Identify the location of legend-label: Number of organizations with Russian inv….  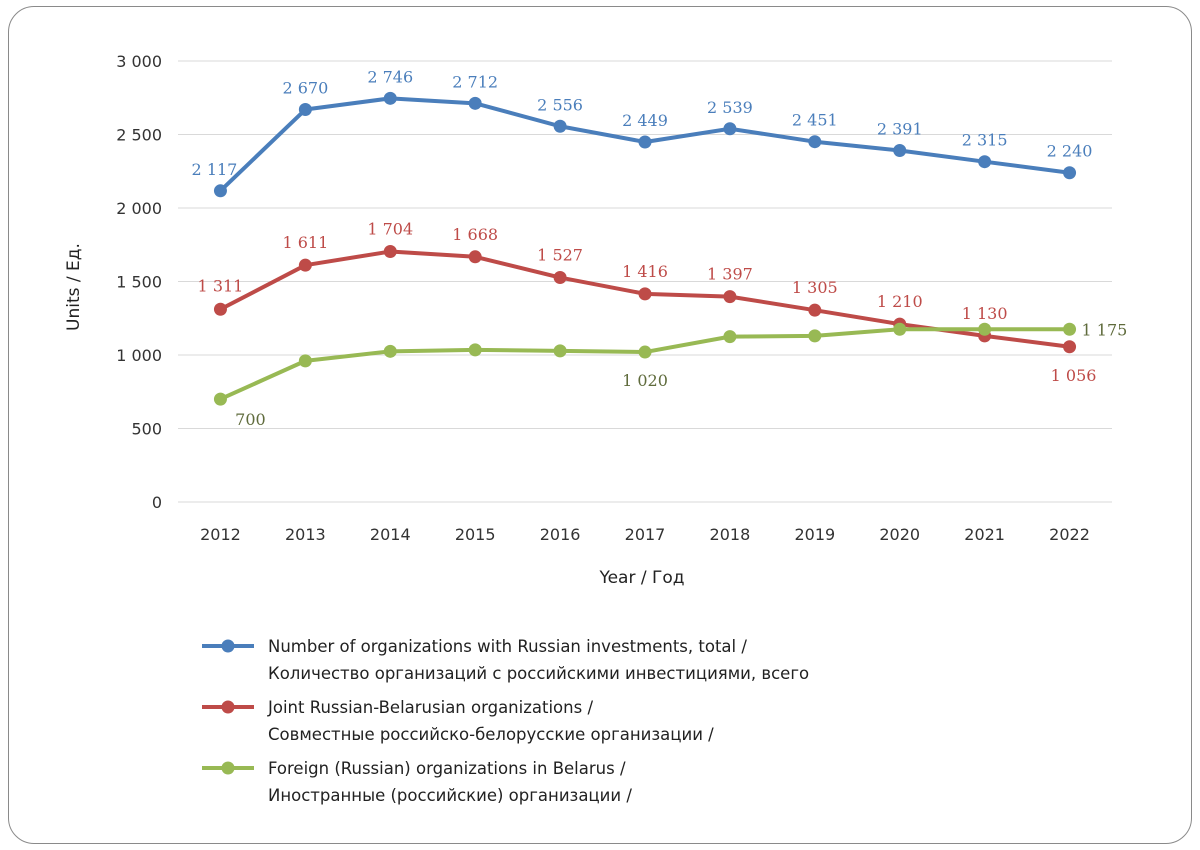
(507, 646).